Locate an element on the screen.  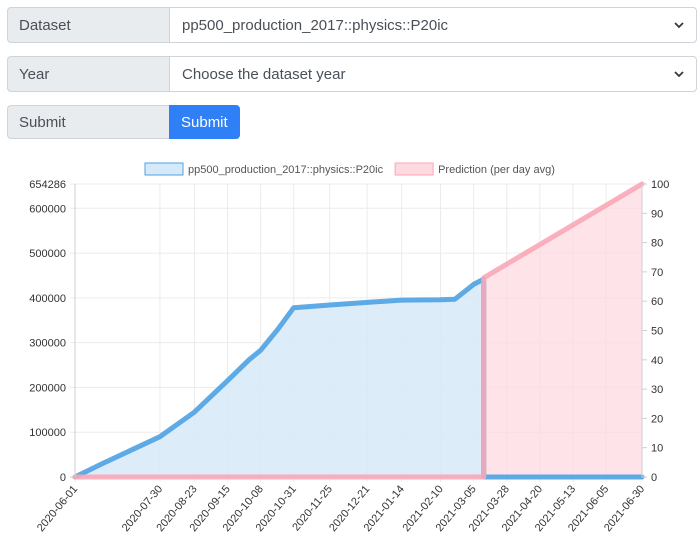
dataset-select: pp500_production_2017::physics::P20ic is located at coordinates (433, 25).